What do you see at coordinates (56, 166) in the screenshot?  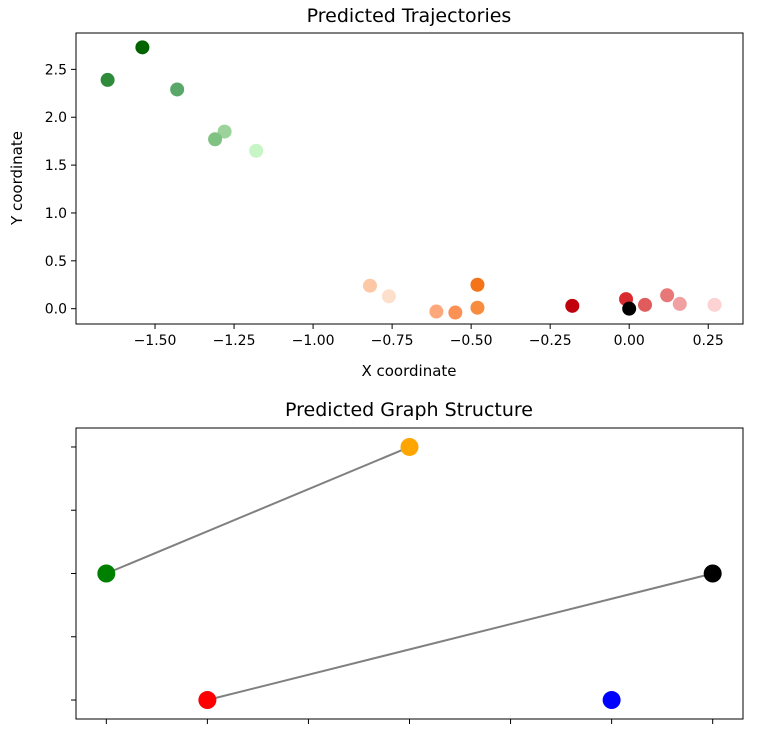 I see `y-tick-label: 1.5` at bounding box center [56, 166].